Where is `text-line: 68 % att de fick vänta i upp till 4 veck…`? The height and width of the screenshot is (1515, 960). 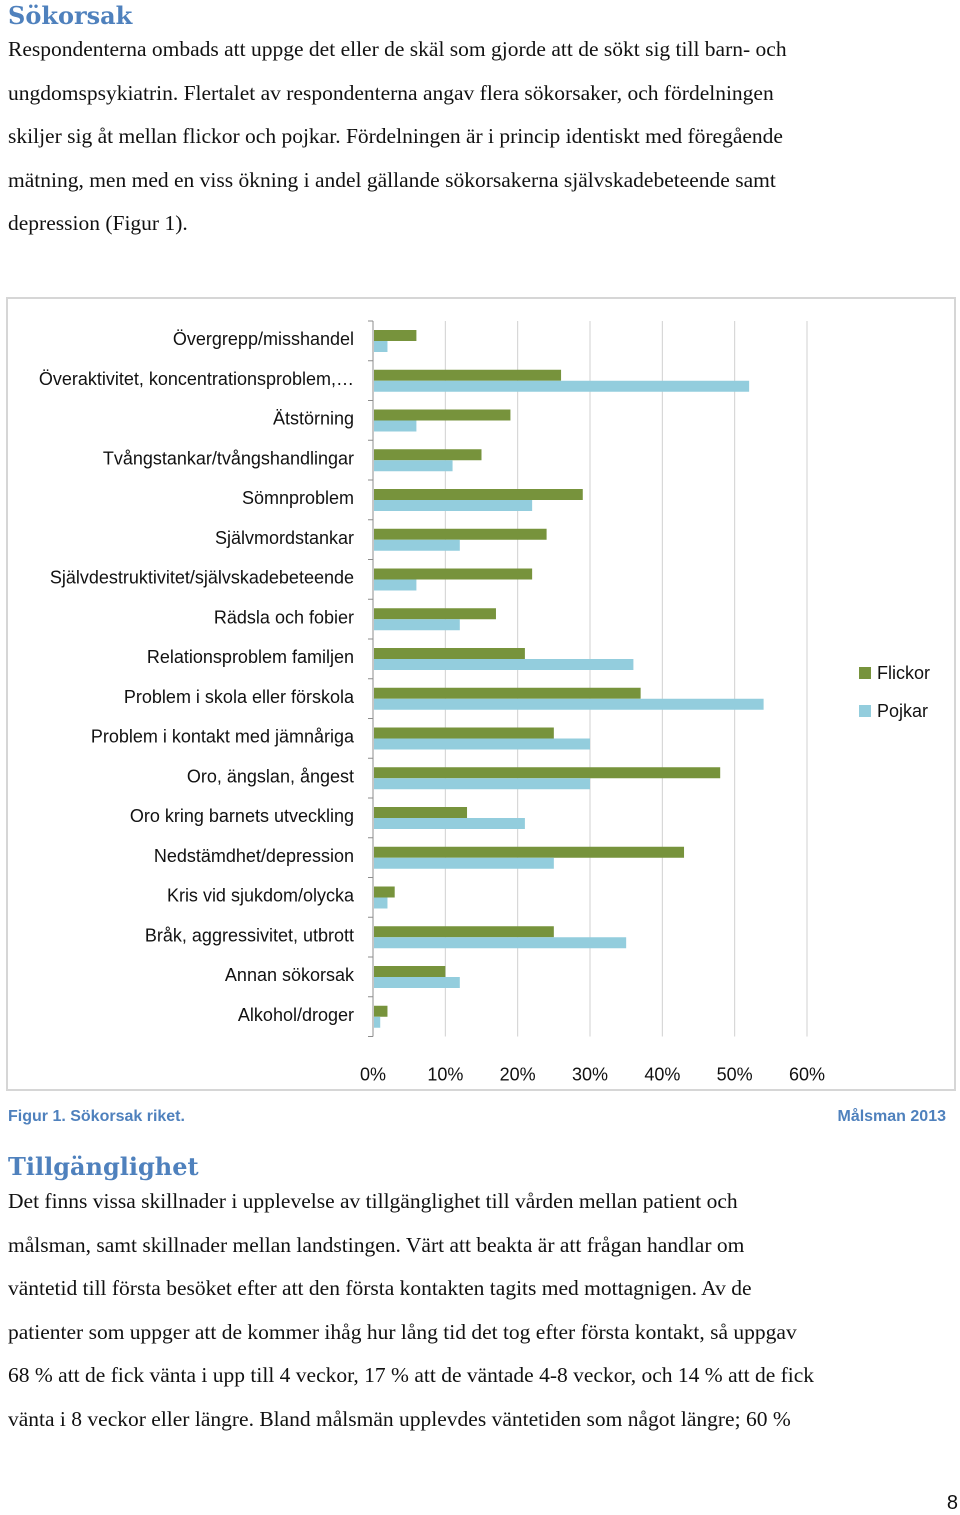
text-line: 68 % att de fick vänta i upp till 4 veck… is located at coordinates (411, 1375).